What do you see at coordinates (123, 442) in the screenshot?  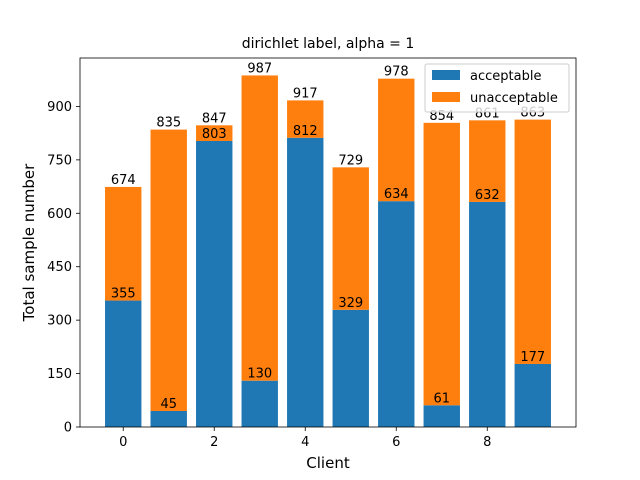 I see `x-tick-label-0: 0` at bounding box center [123, 442].